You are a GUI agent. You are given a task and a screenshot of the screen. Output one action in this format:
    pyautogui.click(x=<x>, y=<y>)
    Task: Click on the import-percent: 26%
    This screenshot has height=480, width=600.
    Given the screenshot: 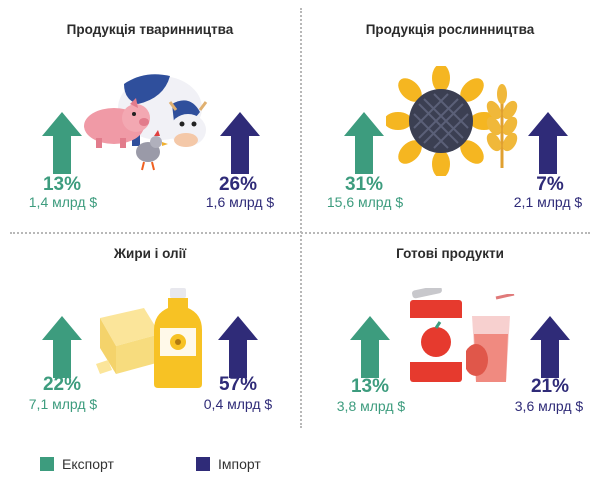 What is the action you would take?
    pyautogui.click(x=238, y=184)
    